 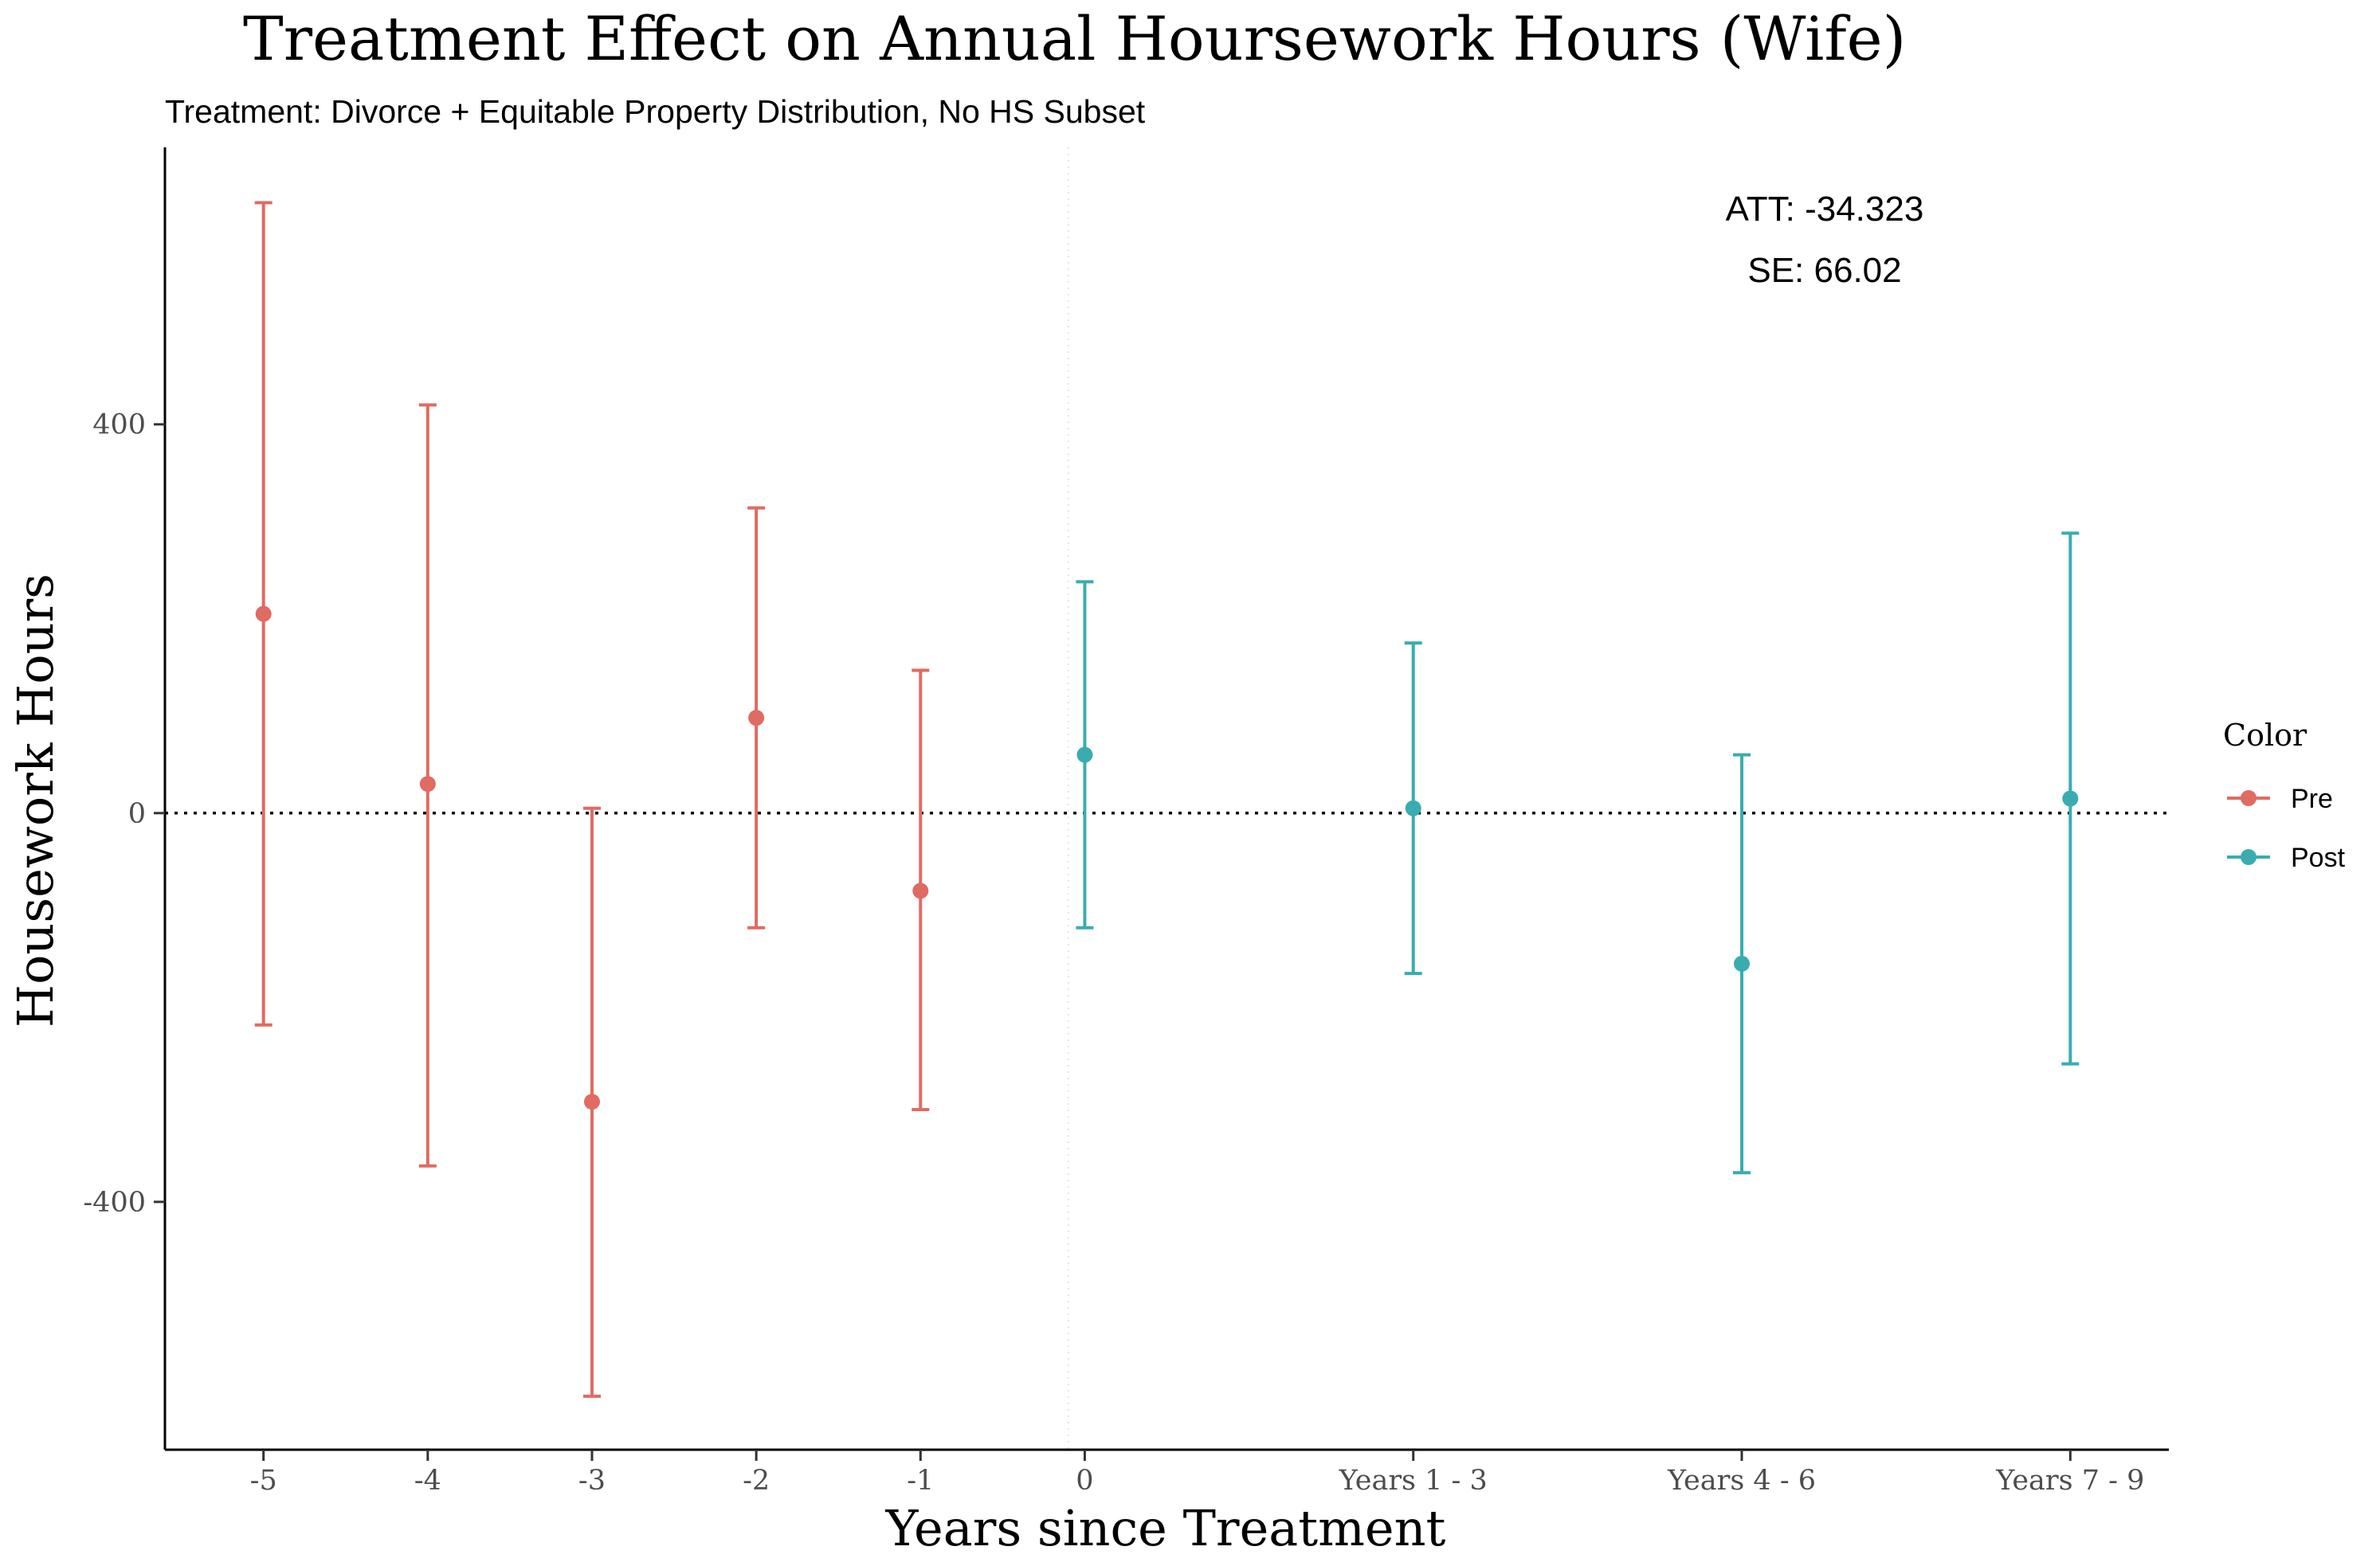 I want to click on att-annotation: ATT: -34.323, so click(x=1825, y=209).